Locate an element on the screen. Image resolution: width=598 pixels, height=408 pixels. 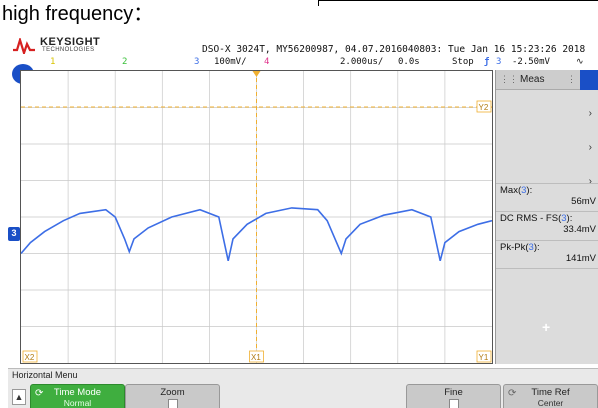
logo-sub: TECHNOLOGIES is located at coordinates (68, 50).